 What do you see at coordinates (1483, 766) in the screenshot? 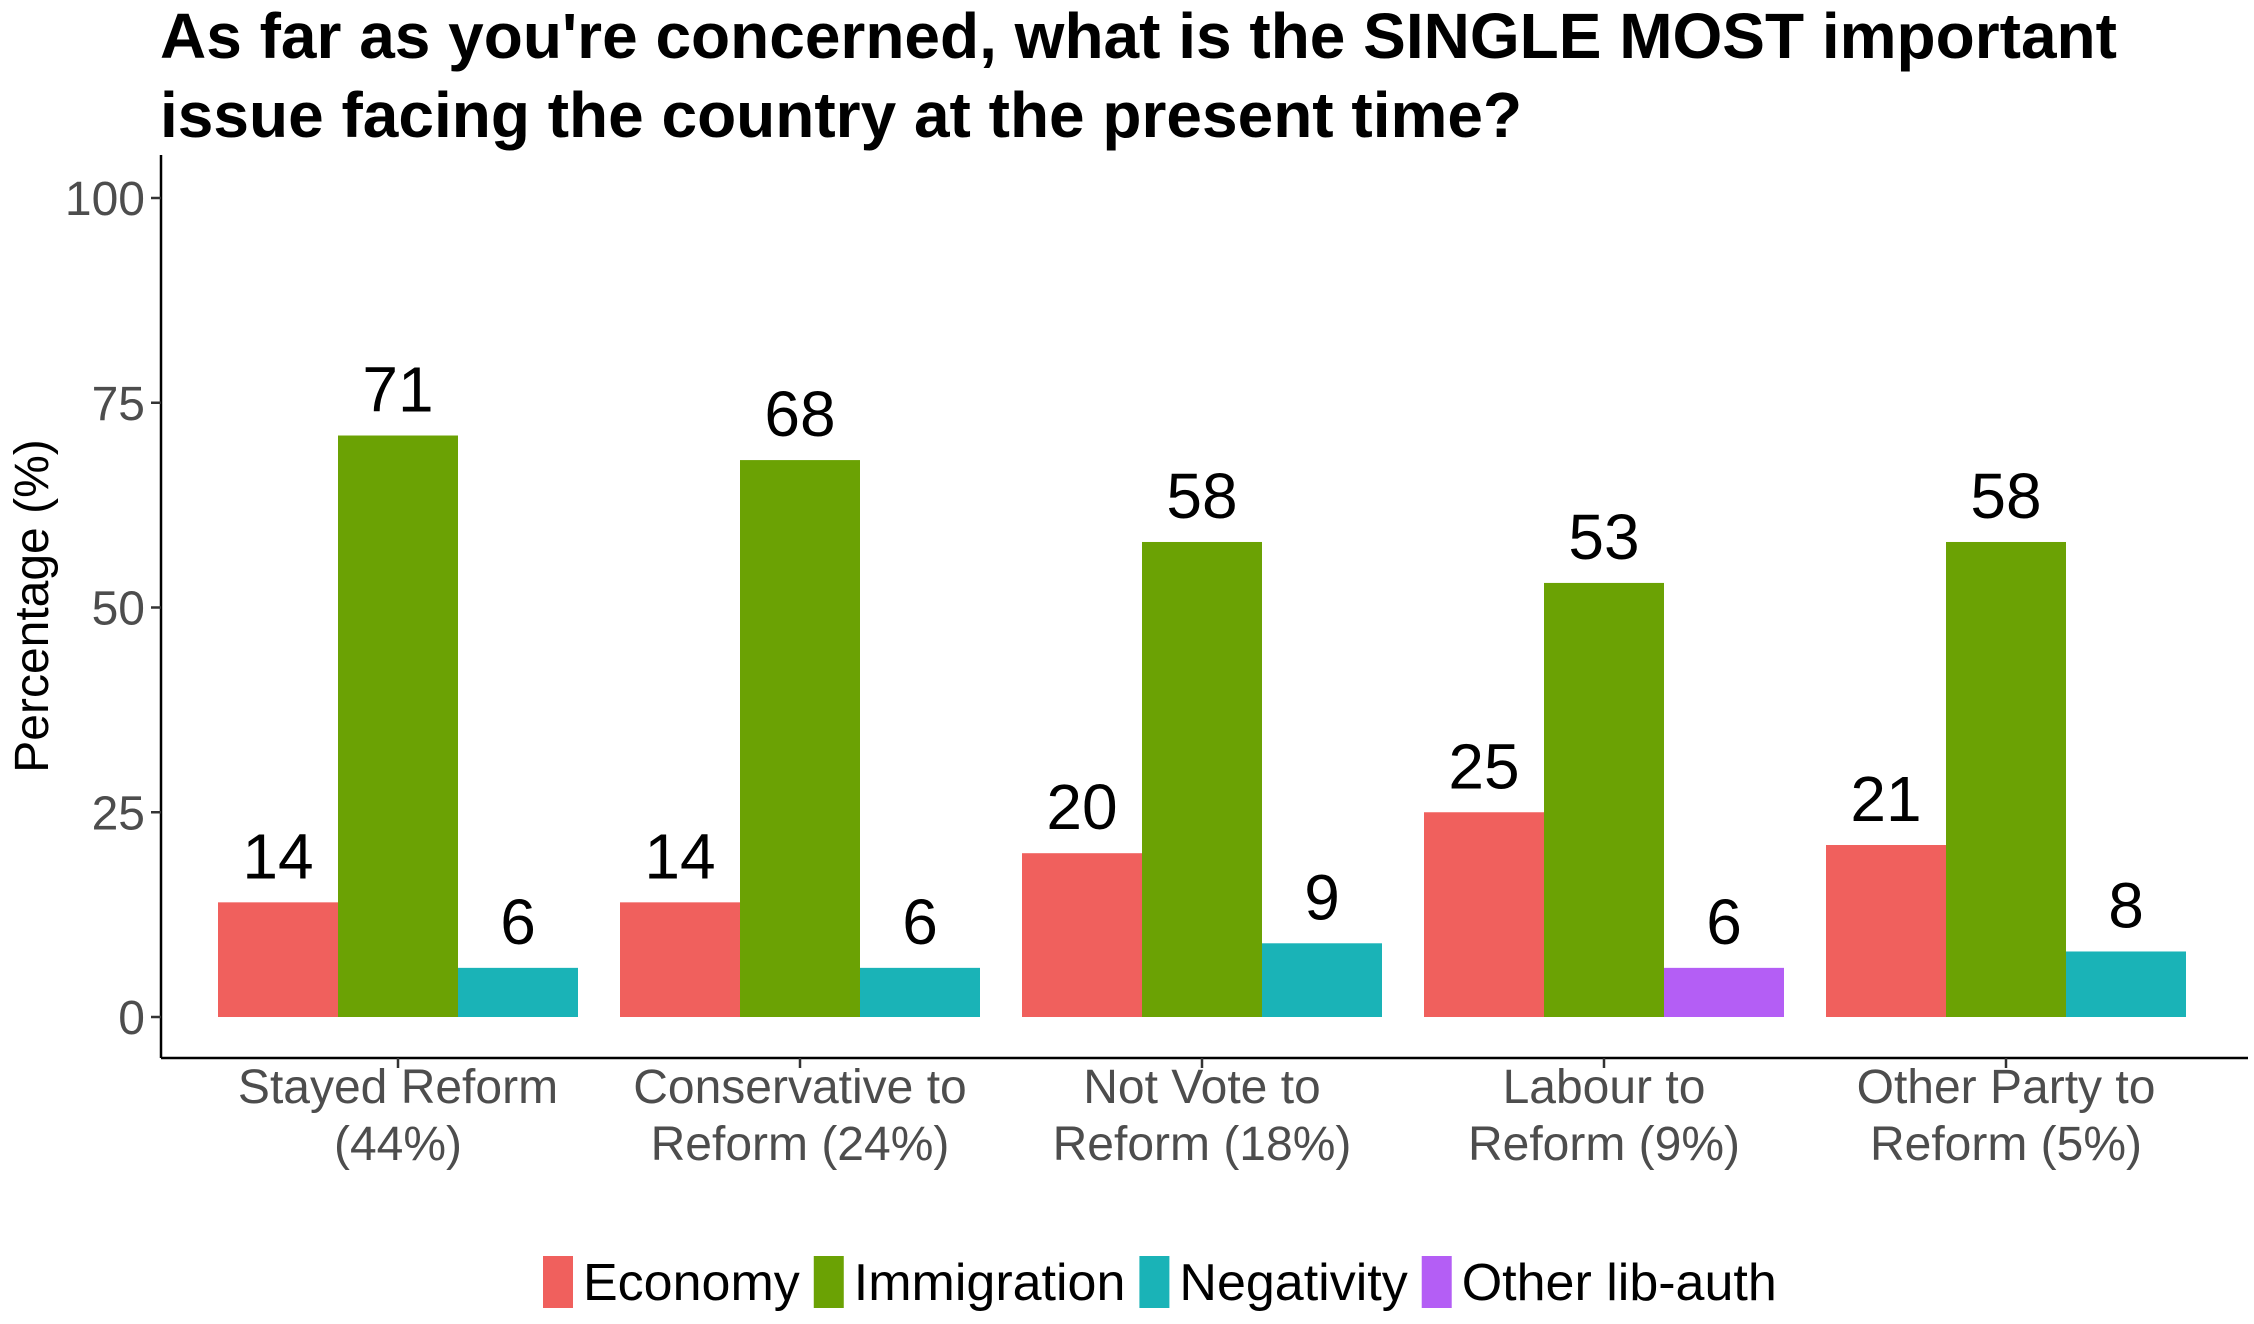
I see `data-label: 25` at bounding box center [1483, 766].